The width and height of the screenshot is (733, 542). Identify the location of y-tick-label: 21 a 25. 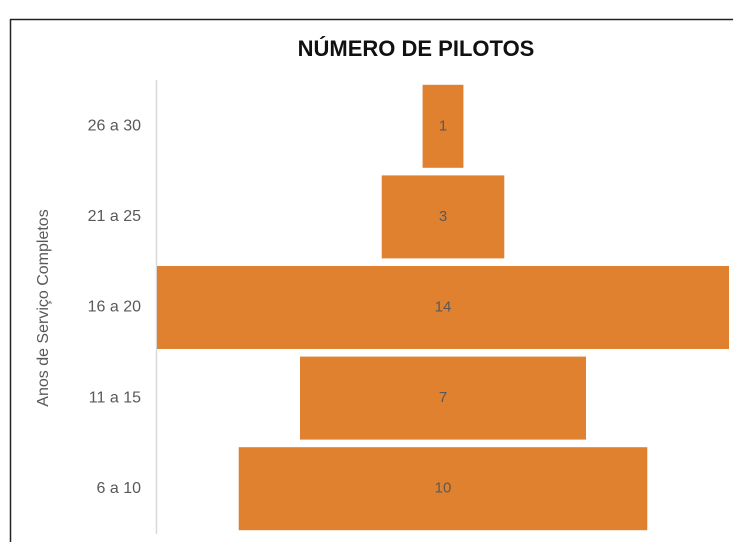
(114, 216).